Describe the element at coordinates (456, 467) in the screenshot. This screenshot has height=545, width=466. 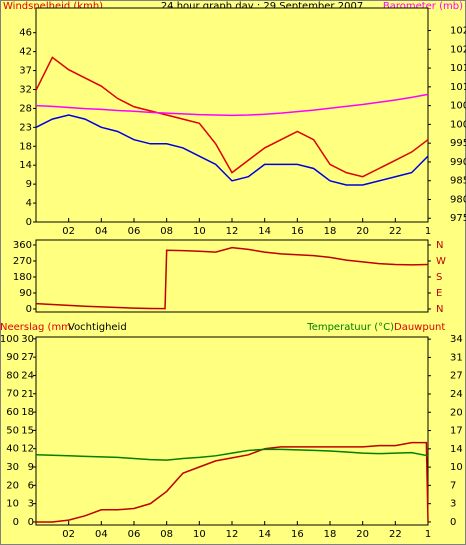
I see `y2-tick-label: 10` at that location.